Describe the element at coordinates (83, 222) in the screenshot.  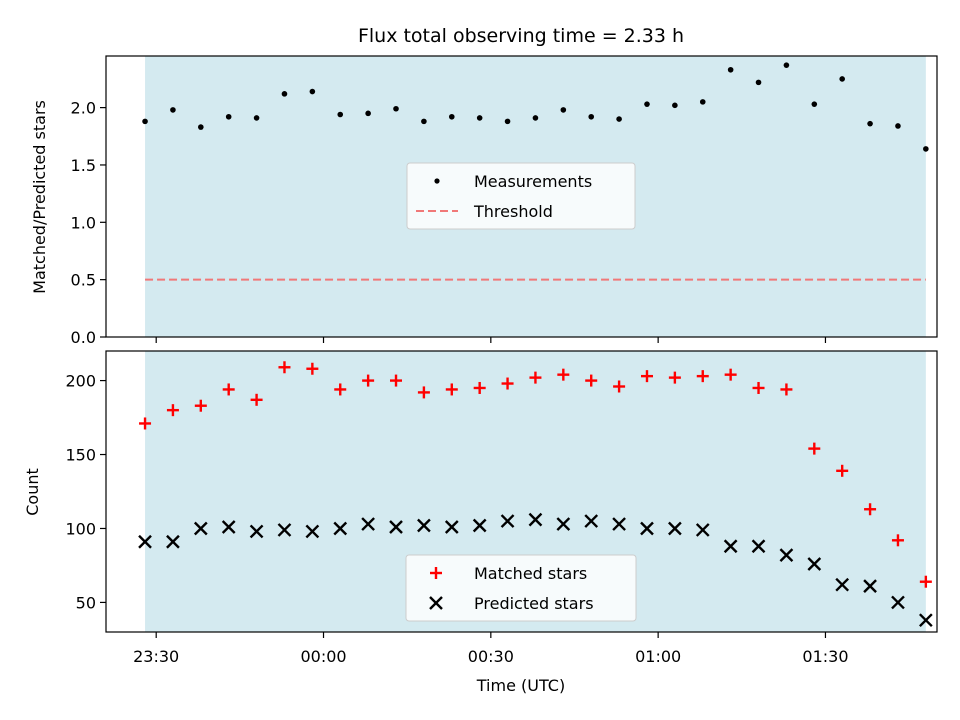
I see `y-tick-label: 1.0` at that location.